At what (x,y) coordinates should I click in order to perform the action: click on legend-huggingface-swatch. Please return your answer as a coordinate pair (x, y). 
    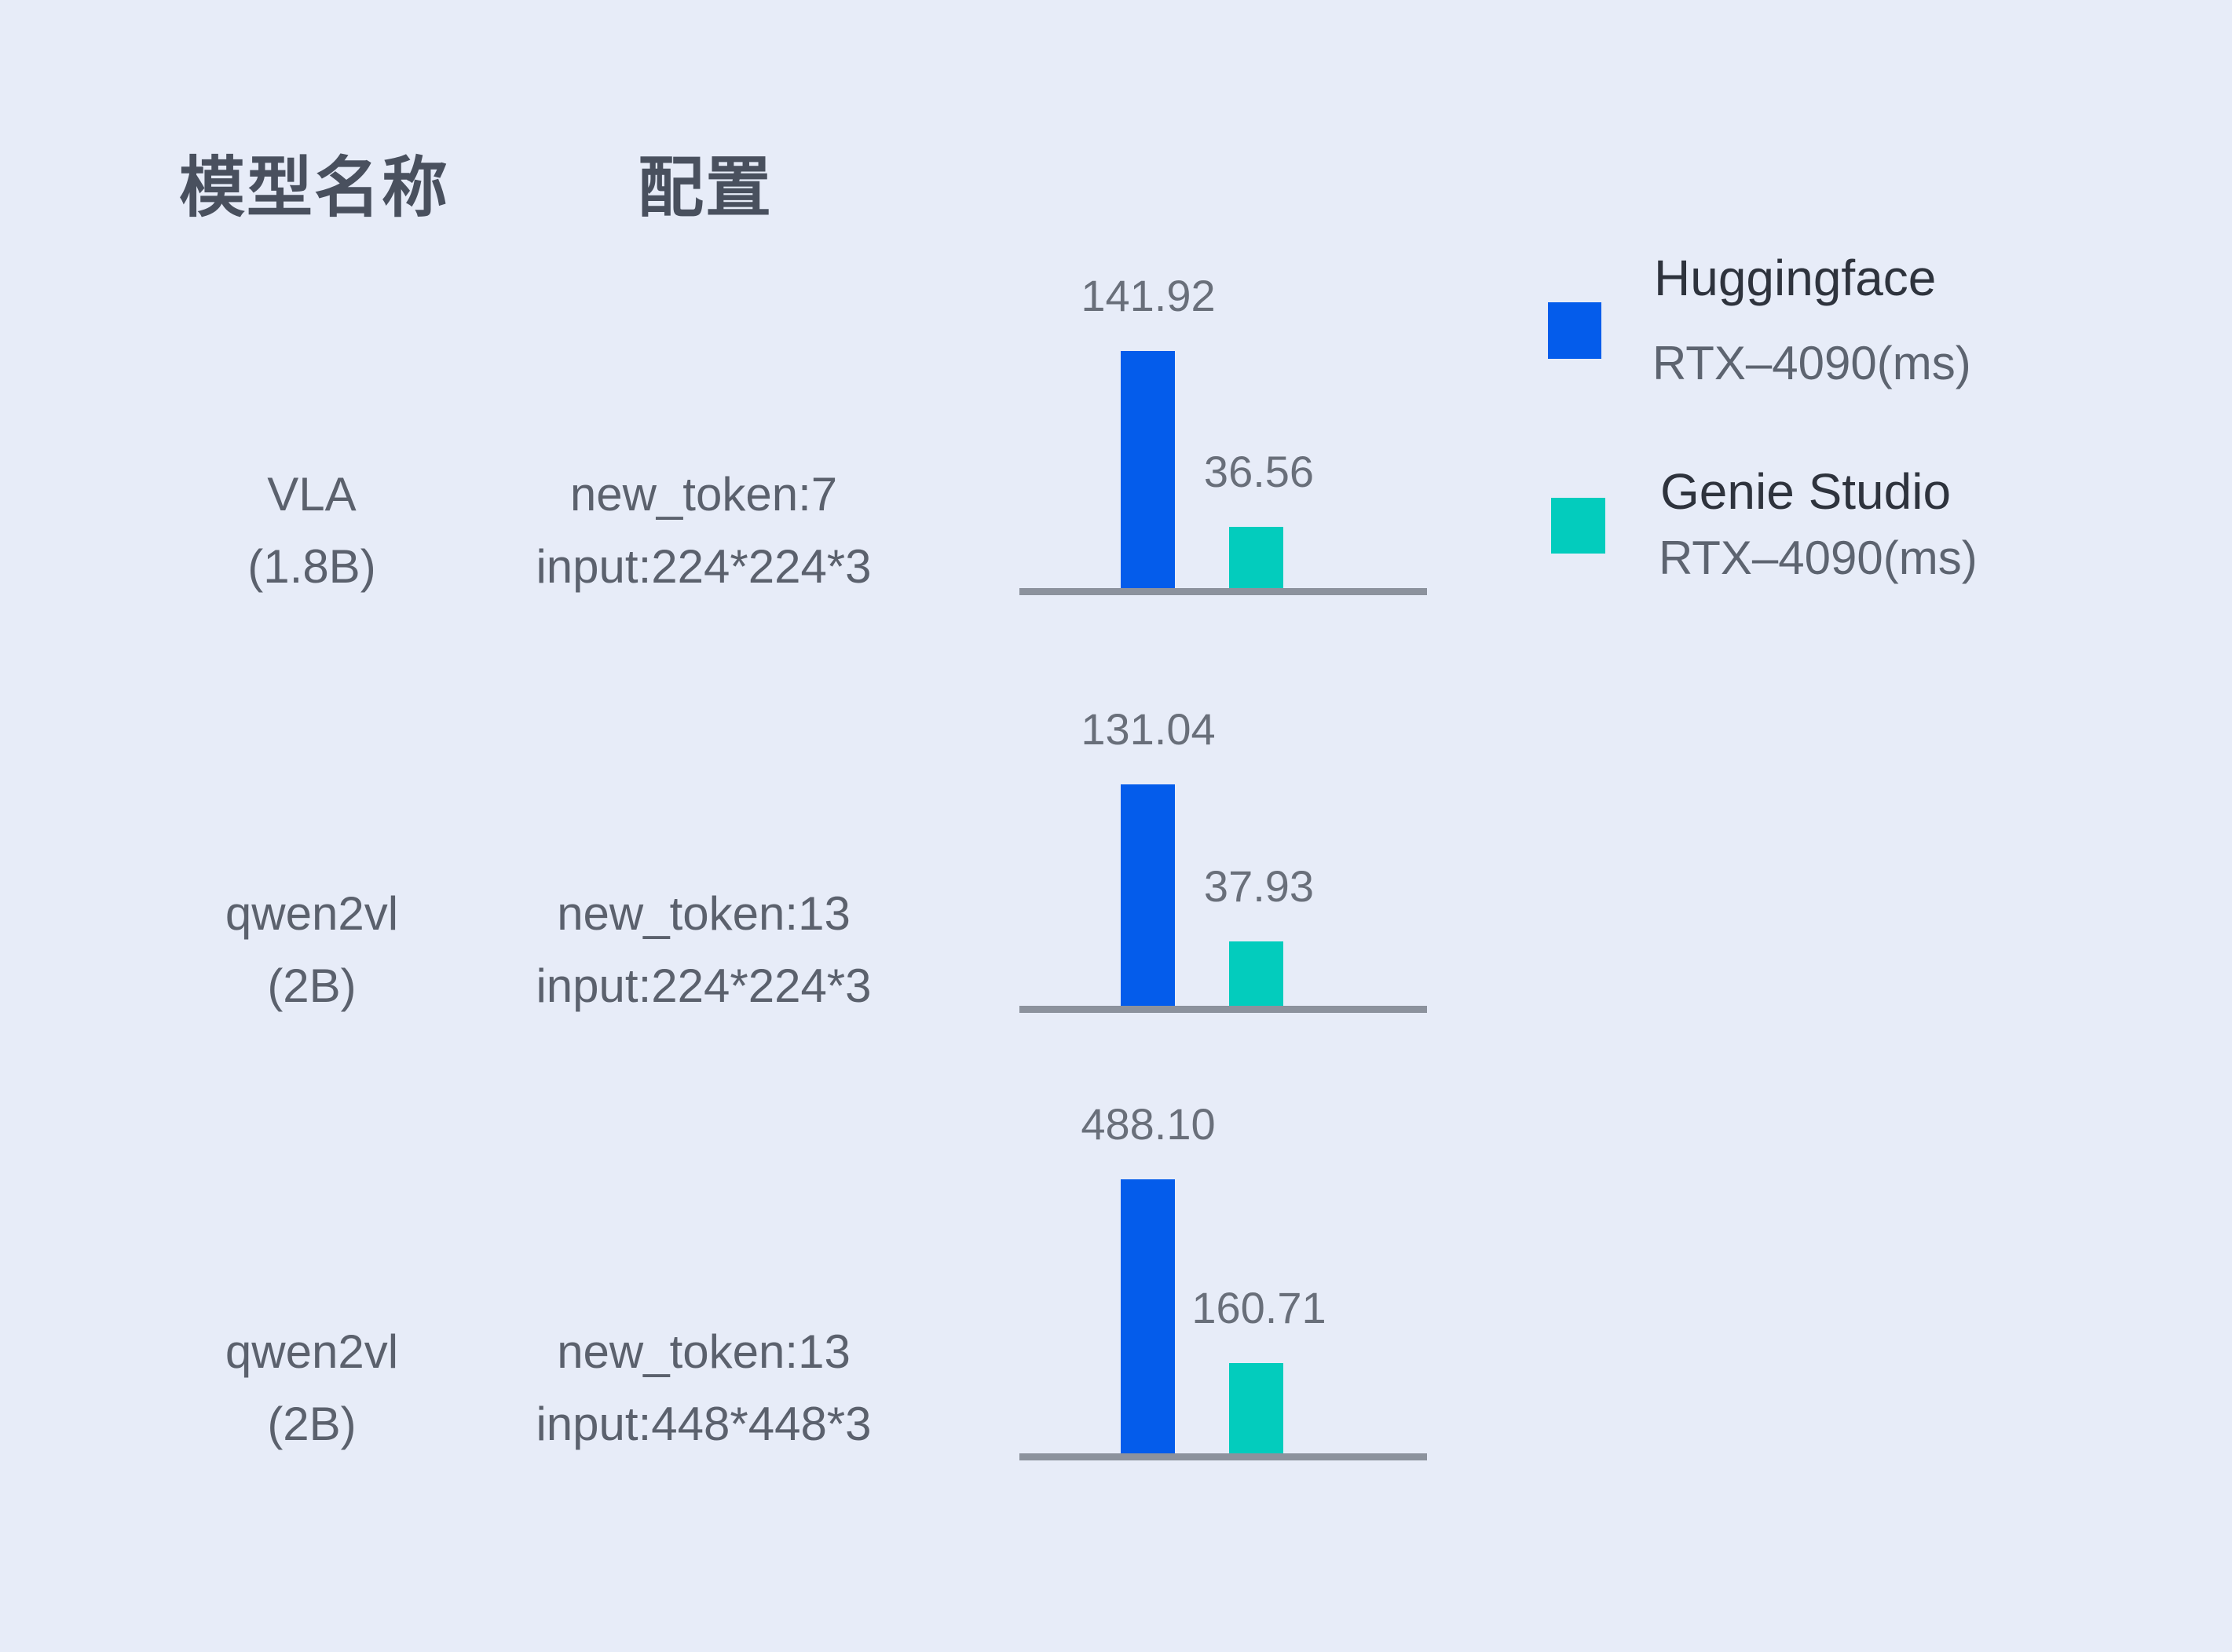
    Looking at the image, I should click on (1574, 330).